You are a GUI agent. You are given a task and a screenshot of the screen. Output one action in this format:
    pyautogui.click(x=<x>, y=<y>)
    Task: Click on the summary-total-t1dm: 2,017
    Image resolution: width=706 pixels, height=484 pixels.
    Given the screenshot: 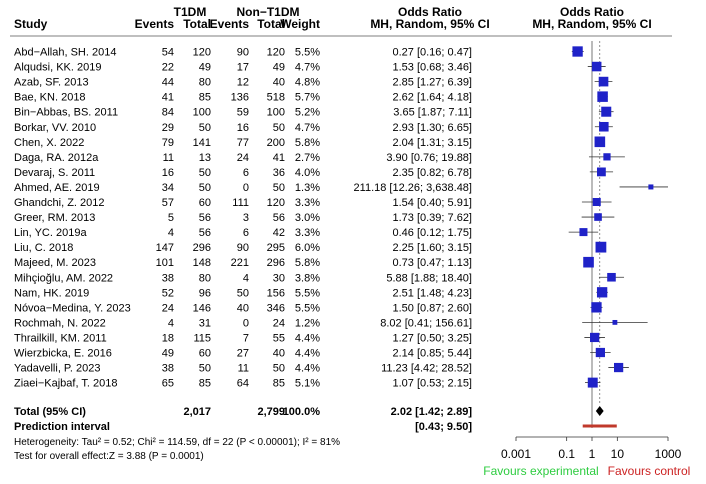 What is the action you would take?
    pyautogui.click(x=197, y=412)
    